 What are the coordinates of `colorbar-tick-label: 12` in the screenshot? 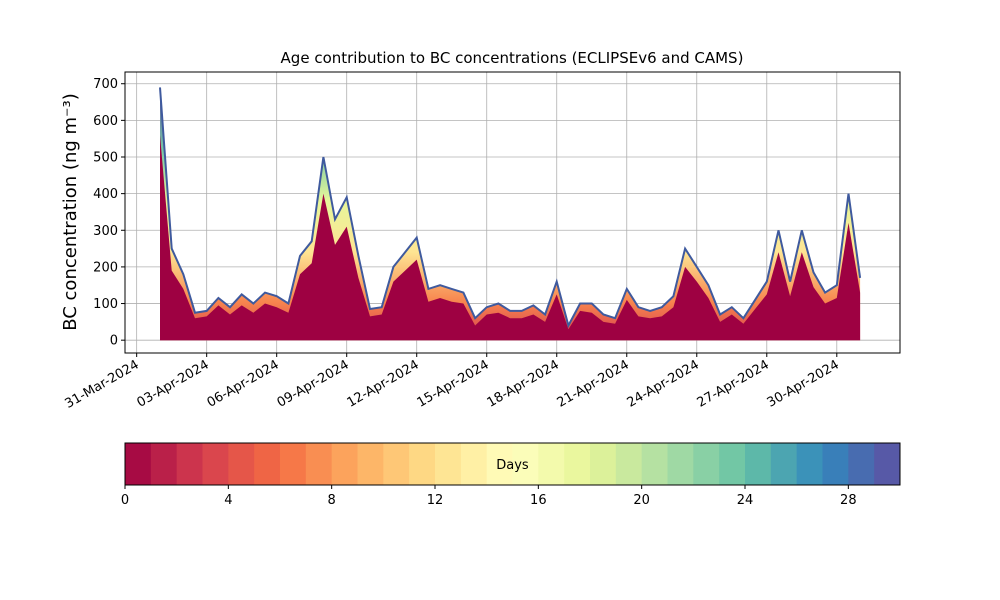 It's located at (435, 500).